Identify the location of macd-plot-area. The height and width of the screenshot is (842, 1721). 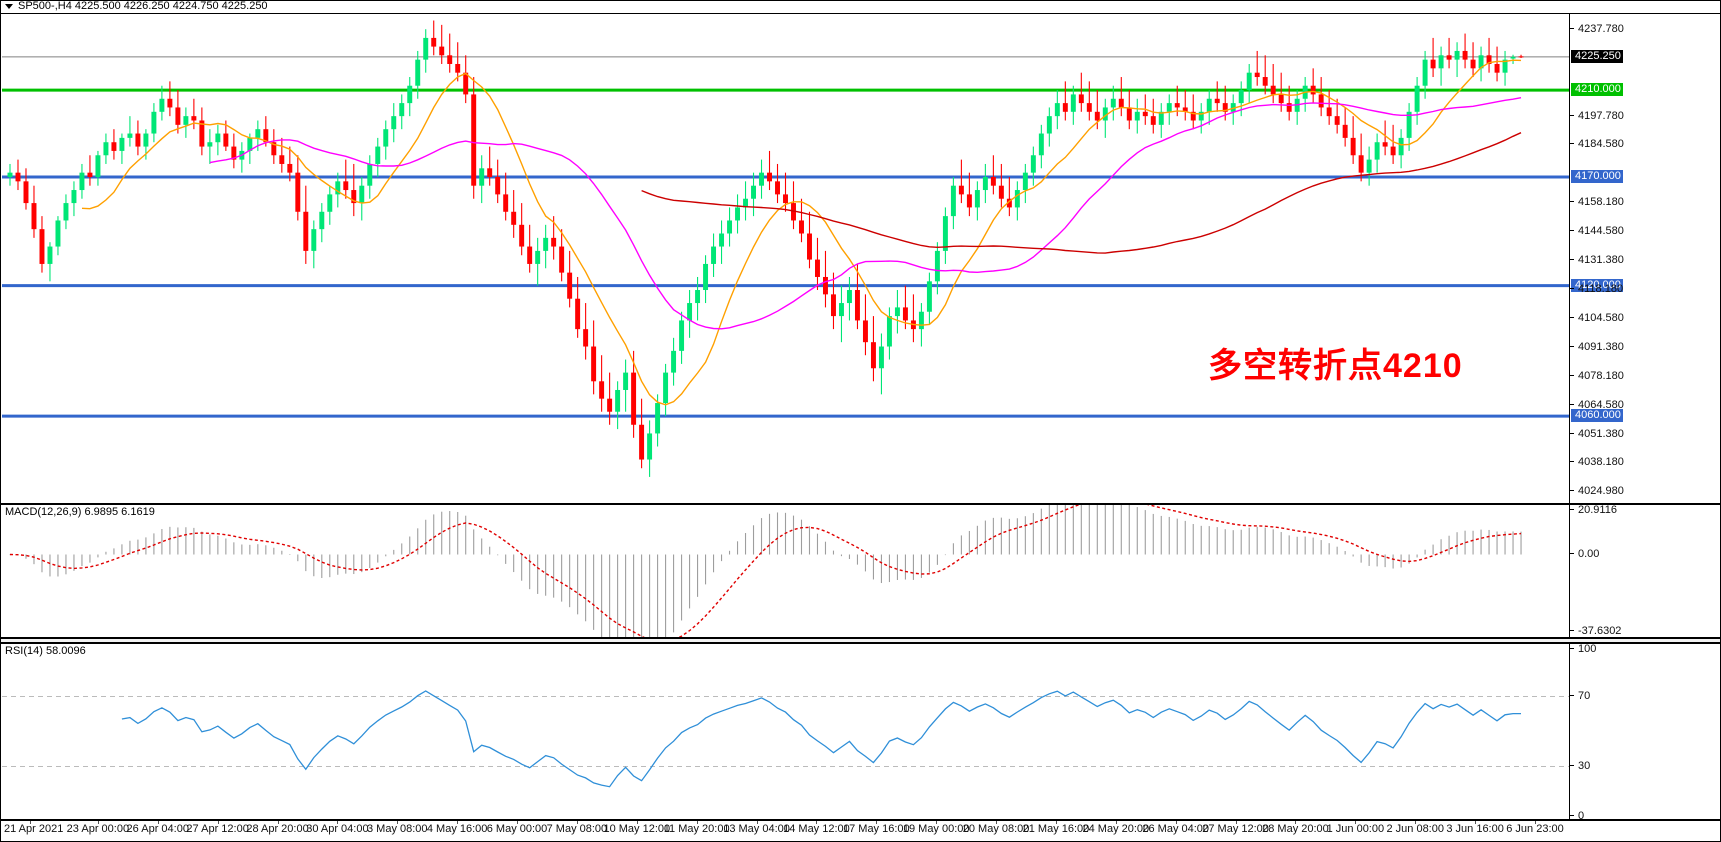
(785, 571).